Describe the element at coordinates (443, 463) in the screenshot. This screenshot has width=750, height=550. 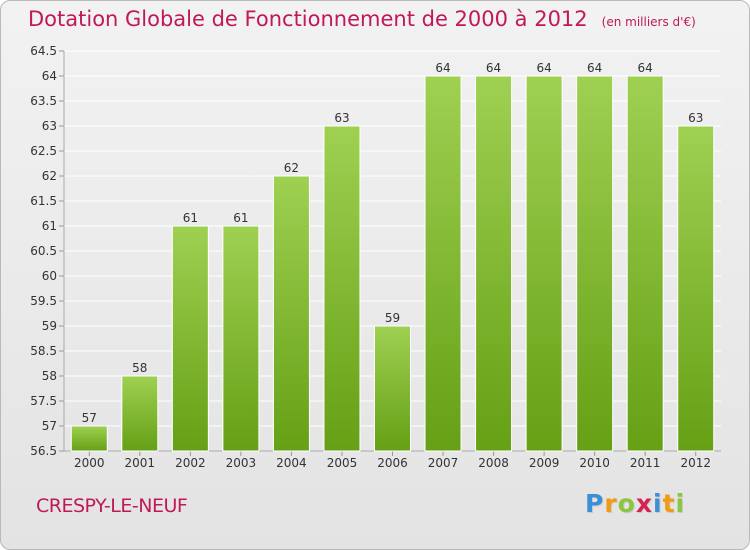
I see `x-tick-label: 2007` at that location.